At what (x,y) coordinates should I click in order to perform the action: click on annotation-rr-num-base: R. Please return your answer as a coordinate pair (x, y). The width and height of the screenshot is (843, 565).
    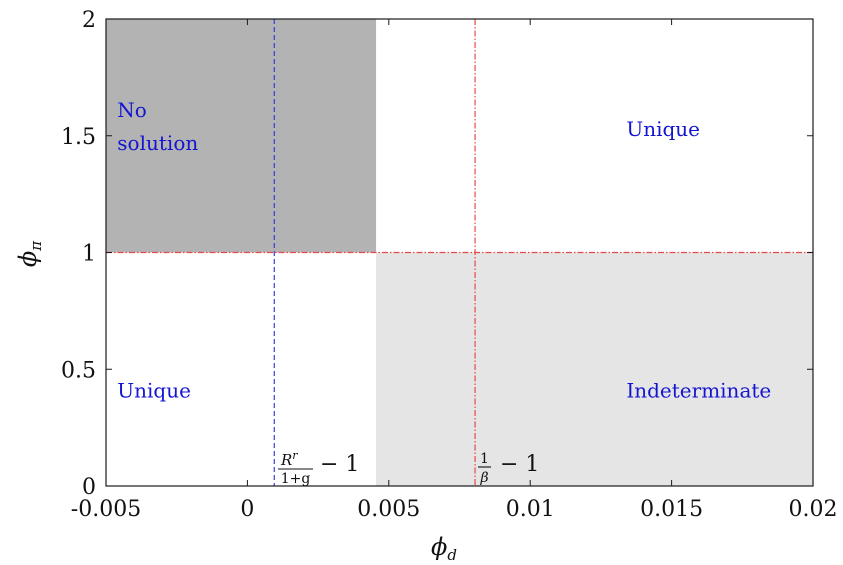
    Looking at the image, I should click on (286, 460).